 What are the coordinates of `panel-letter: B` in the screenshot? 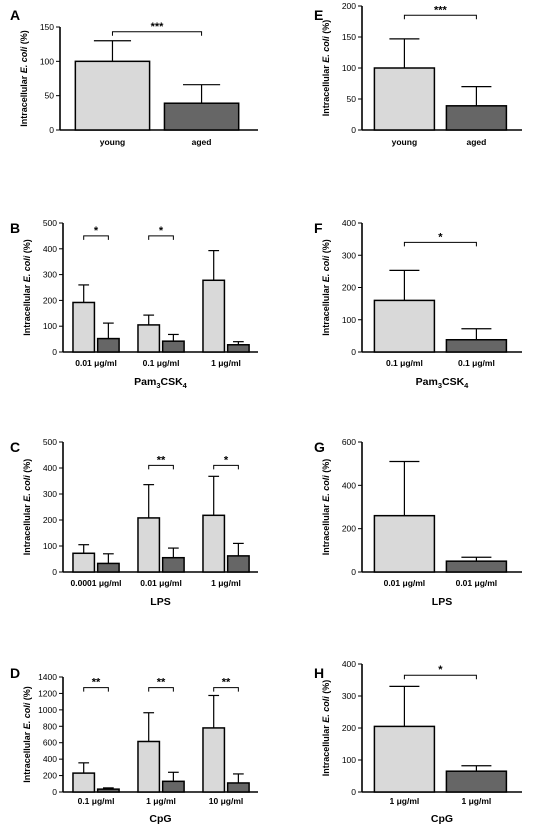 It's located at (15, 228).